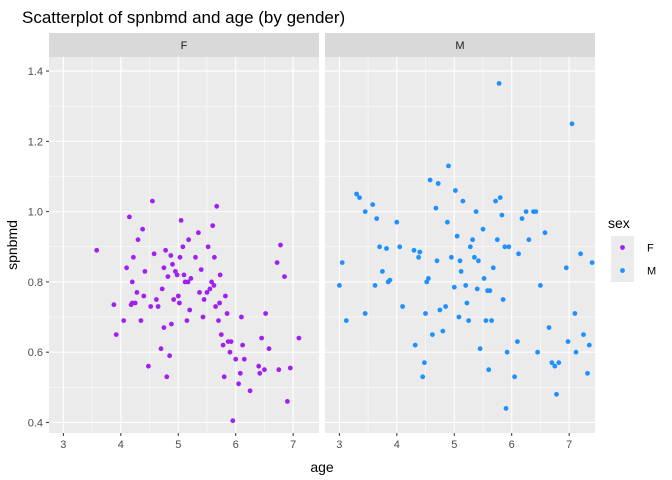 This screenshot has height=480, width=672. I want to click on legend: sex FM, so click(632, 248).